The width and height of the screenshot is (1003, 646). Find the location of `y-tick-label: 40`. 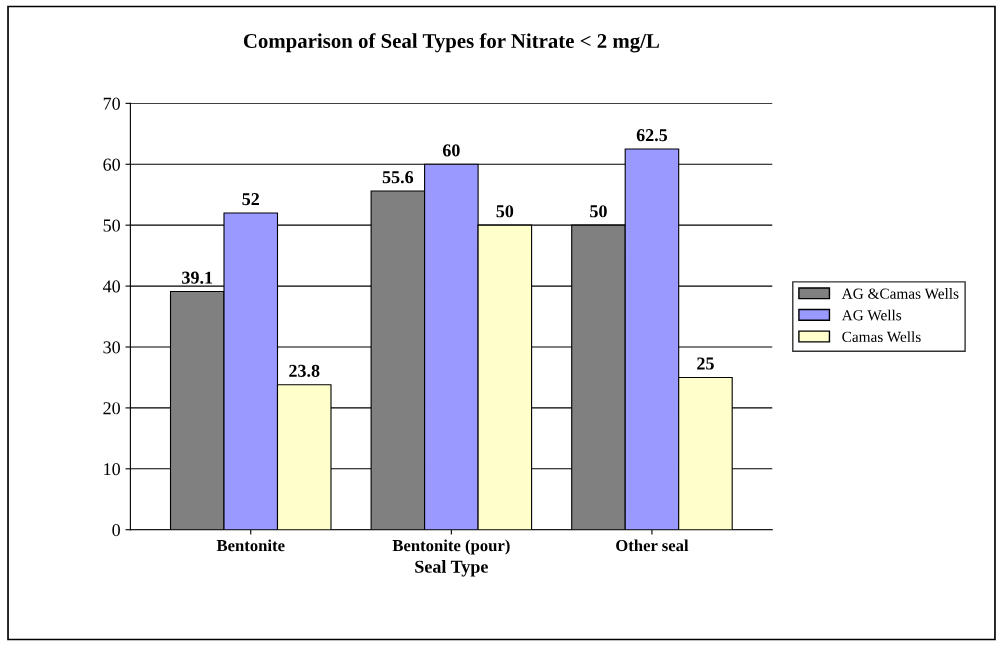

y-tick-label: 40 is located at coordinates (111, 286).